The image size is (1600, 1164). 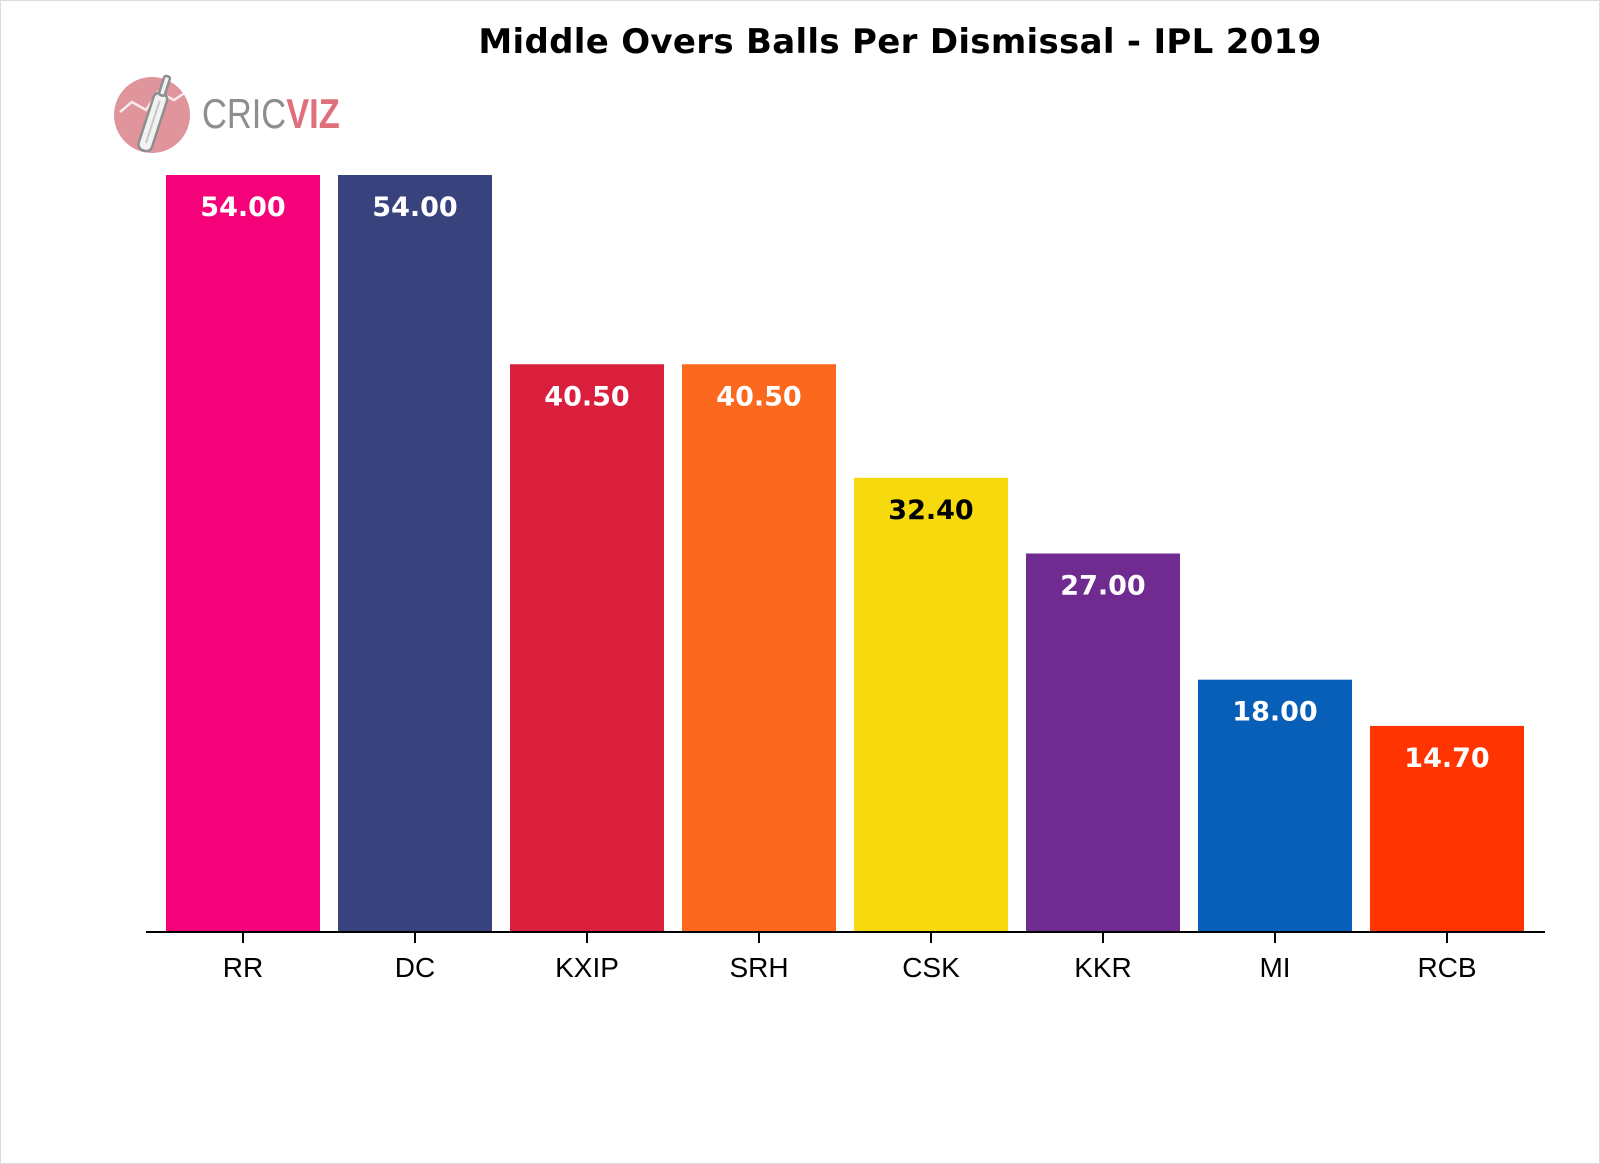 I want to click on data-label-srh: 40.50, so click(x=758, y=396).